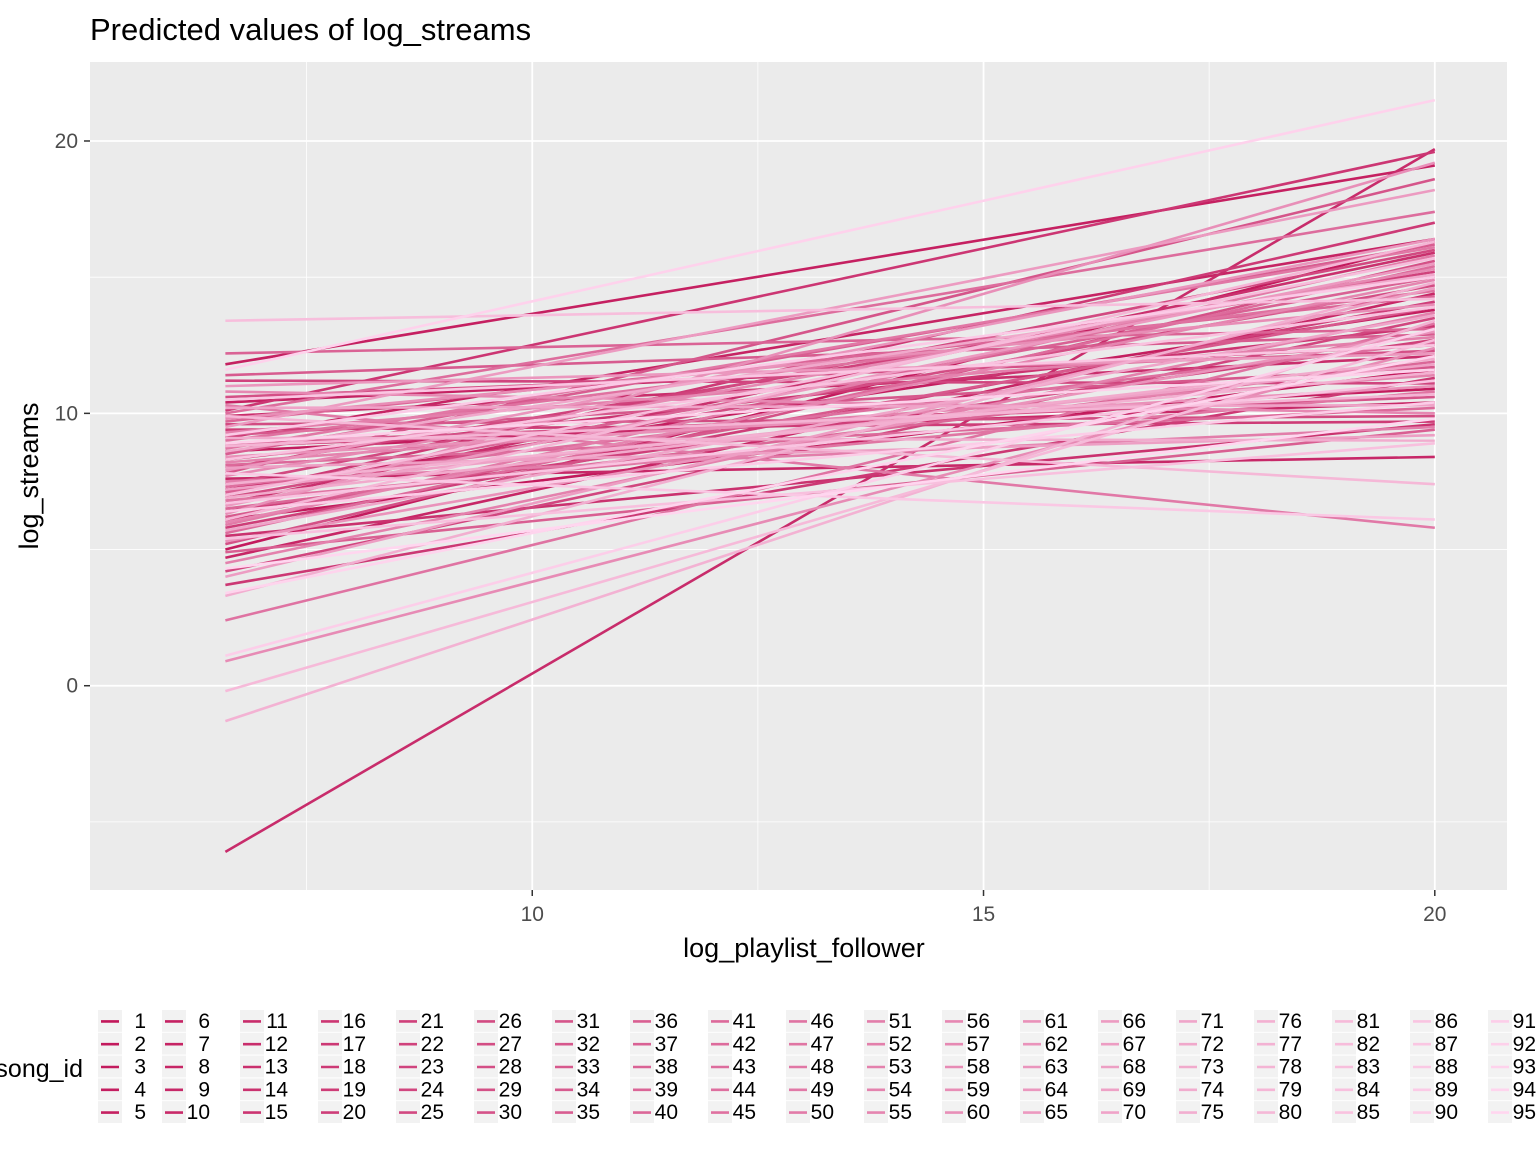 The width and height of the screenshot is (1536, 1152). Describe the element at coordinates (140, 1112) in the screenshot. I see `legend-label: 5` at that location.